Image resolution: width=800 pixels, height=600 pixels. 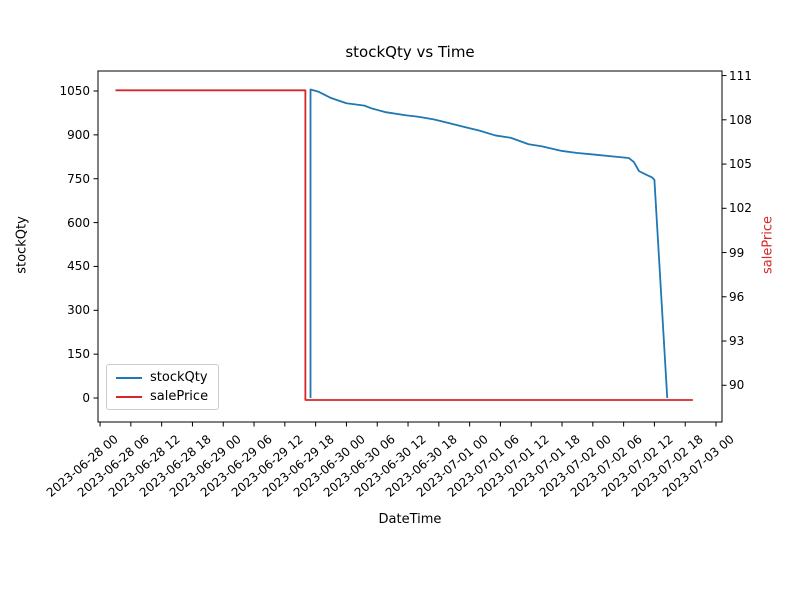 I want to click on y-tick-label-right: 99, so click(x=737, y=252).